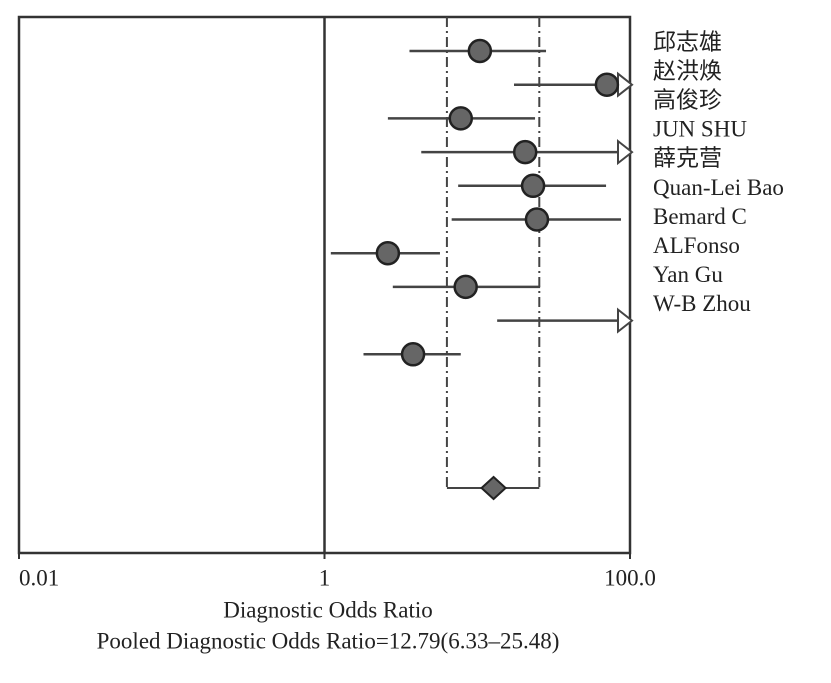 This screenshot has width=831, height=683. What do you see at coordinates (687, 41) in the screenshot?
I see `study-label: 邱志雄` at bounding box center [687, 41].